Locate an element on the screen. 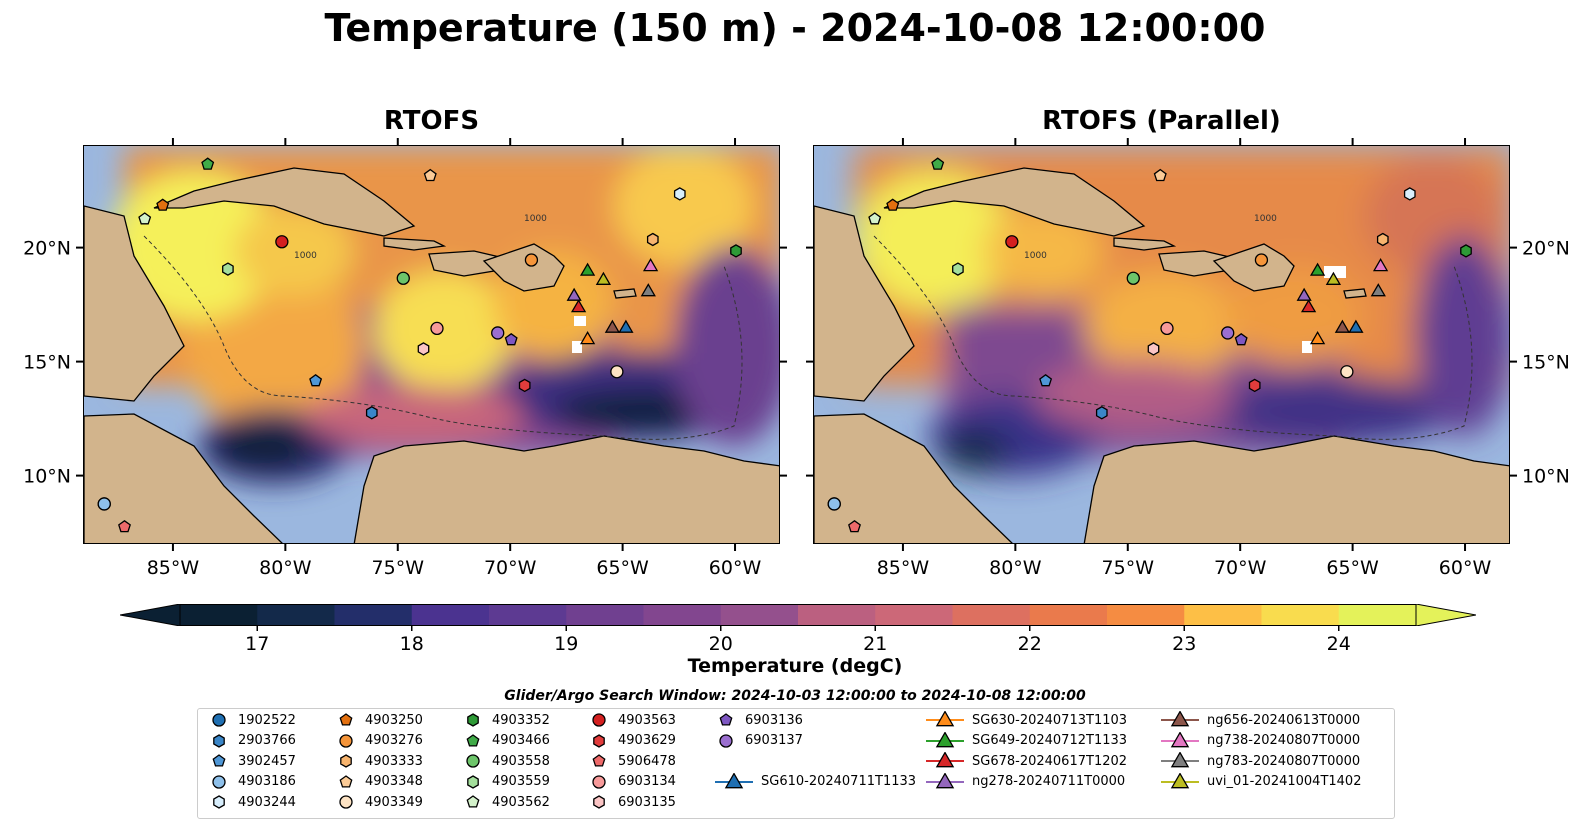 Image resolution: width=1590 pixels, height=829 pixels. legend-label: ng278-20240711T0000 is located at coordinates (1049, 781).